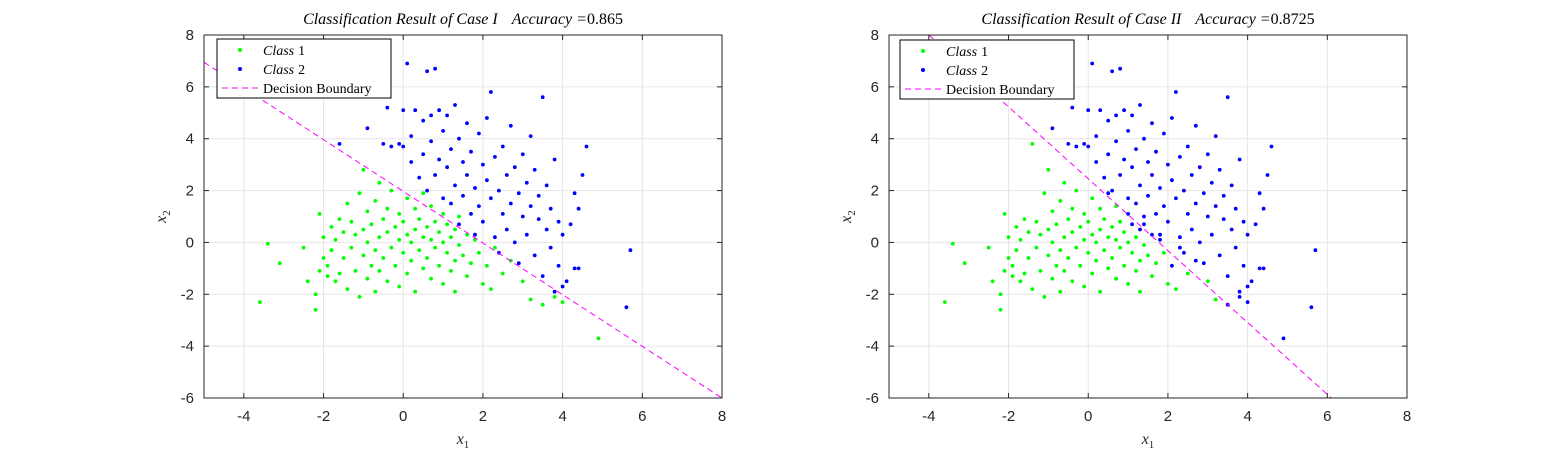  I want to click on legend-label: Class 2, so click(284, 70).